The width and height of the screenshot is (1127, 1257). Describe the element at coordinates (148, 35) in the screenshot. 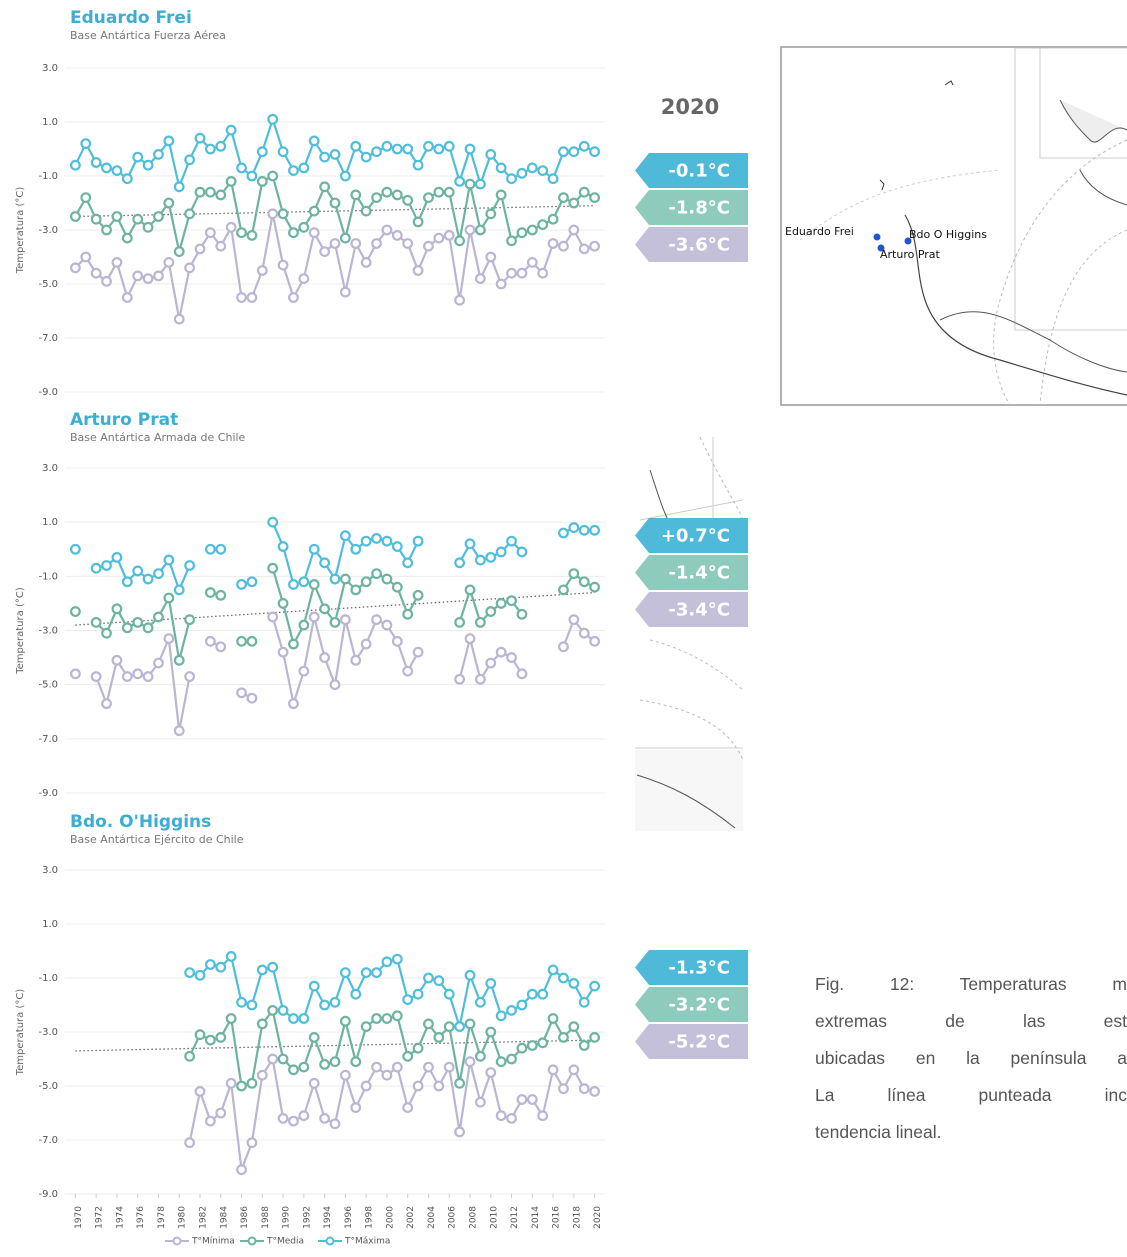

I see `chart-subtitle: Base Antártica Fuerza Aérea` at that location.